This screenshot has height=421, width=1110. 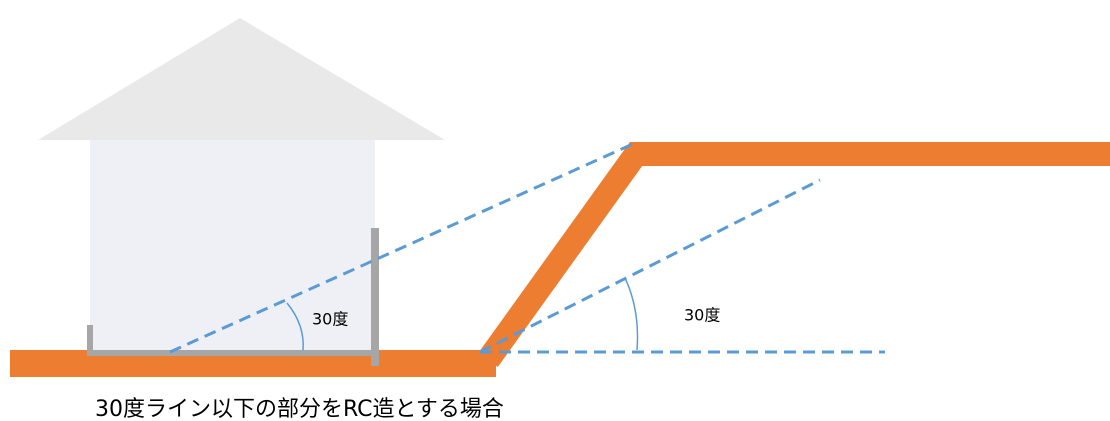 I want to click on caption: 30度ライン以下の部分をRC造とする場合, so click(x=299, y=409).